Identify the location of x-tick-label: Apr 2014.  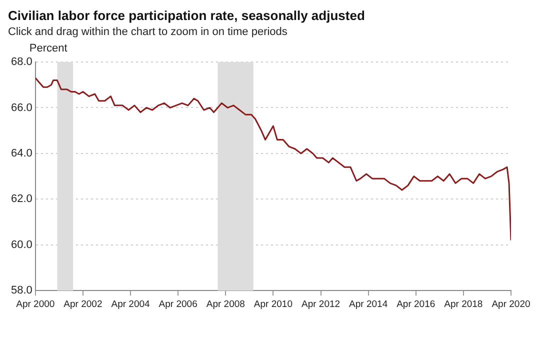
(368, 304).